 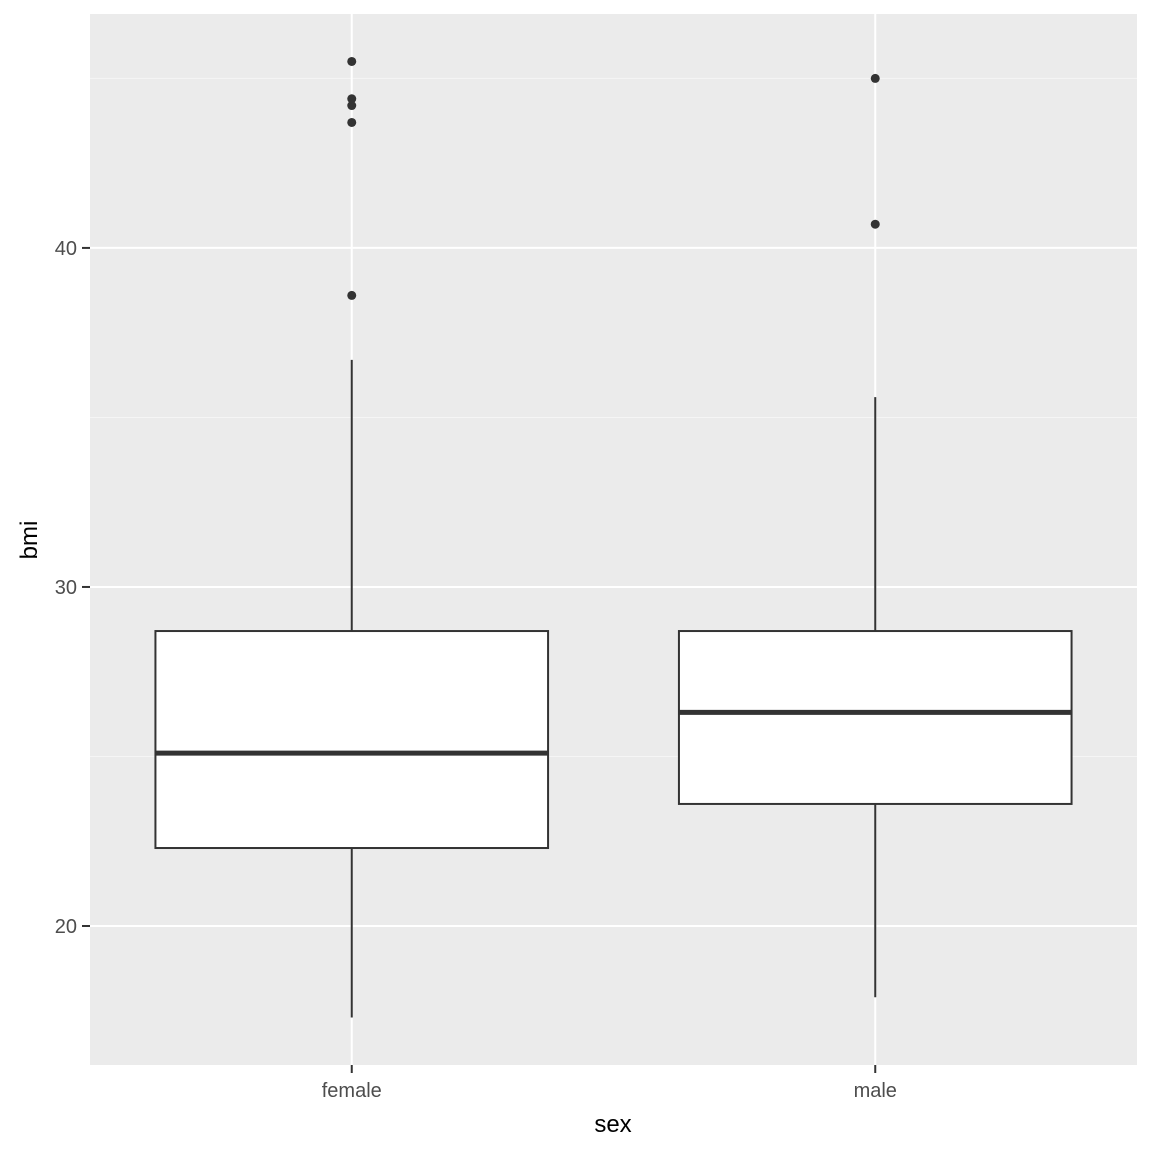 I want to click on y-axis: 20 30 40, so click(x=72, y=588).